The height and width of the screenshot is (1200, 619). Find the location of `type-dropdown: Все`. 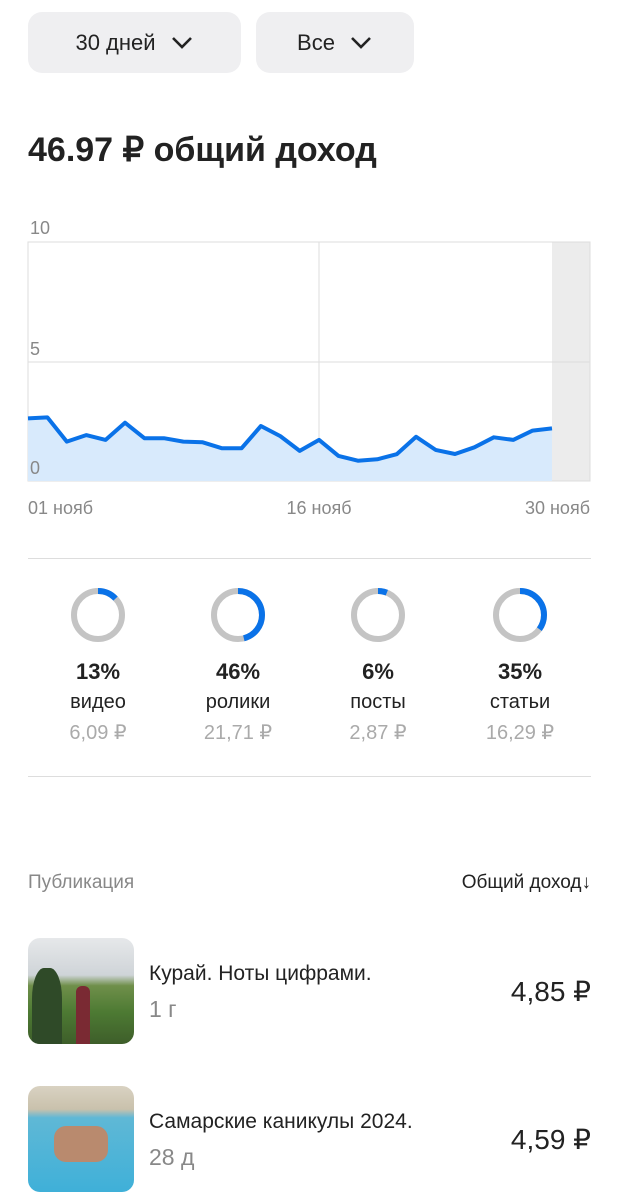

type-dropdown: Все is located at coordinates (335, 42).